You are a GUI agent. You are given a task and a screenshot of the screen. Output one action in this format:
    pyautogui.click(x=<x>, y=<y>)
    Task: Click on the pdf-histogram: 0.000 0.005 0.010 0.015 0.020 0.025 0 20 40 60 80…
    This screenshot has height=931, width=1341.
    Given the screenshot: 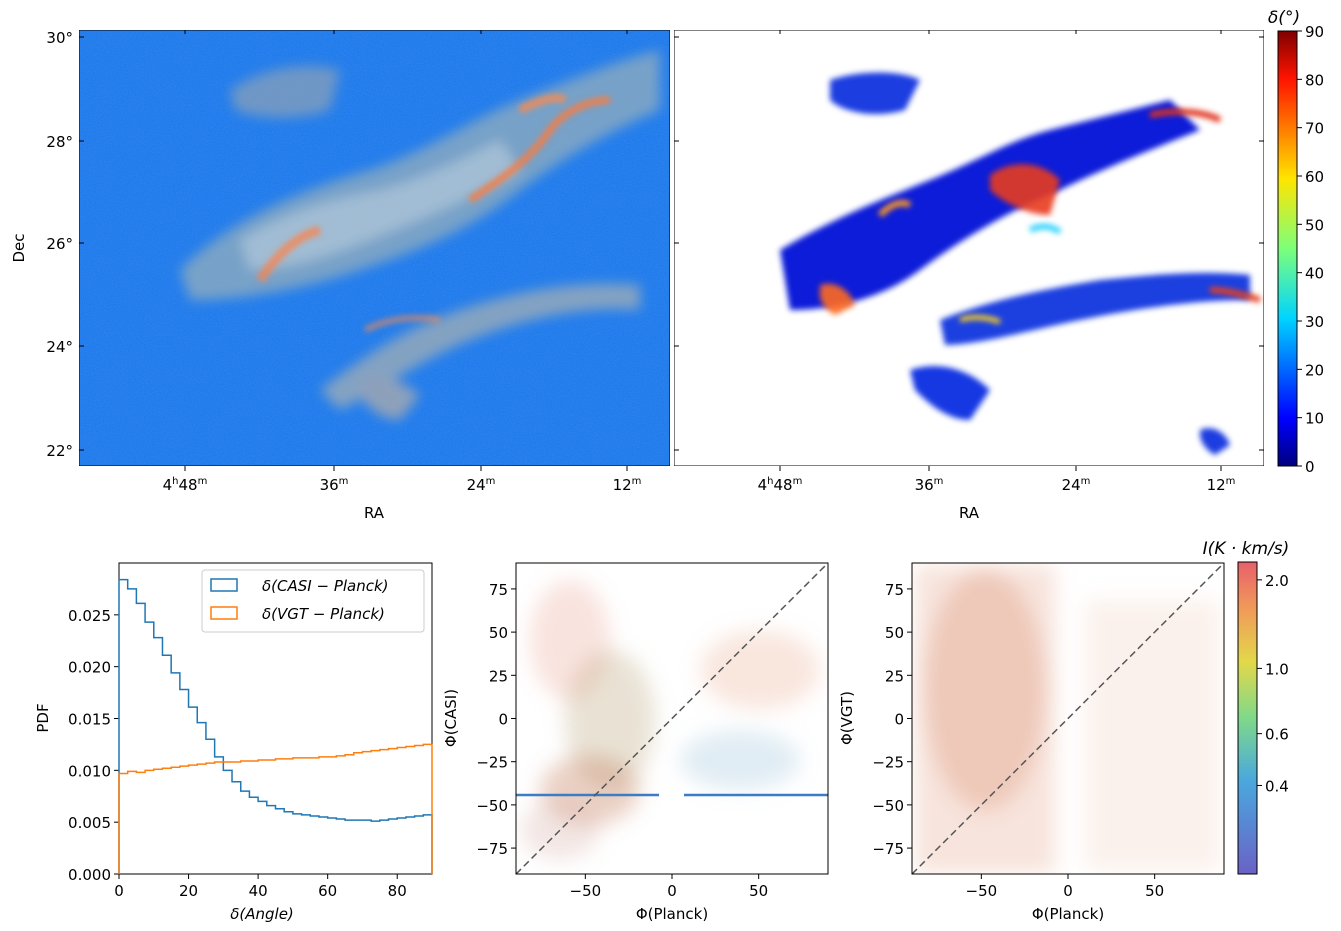 What is the action you would take?
    pyautogui.click(x=233, y=742)
    